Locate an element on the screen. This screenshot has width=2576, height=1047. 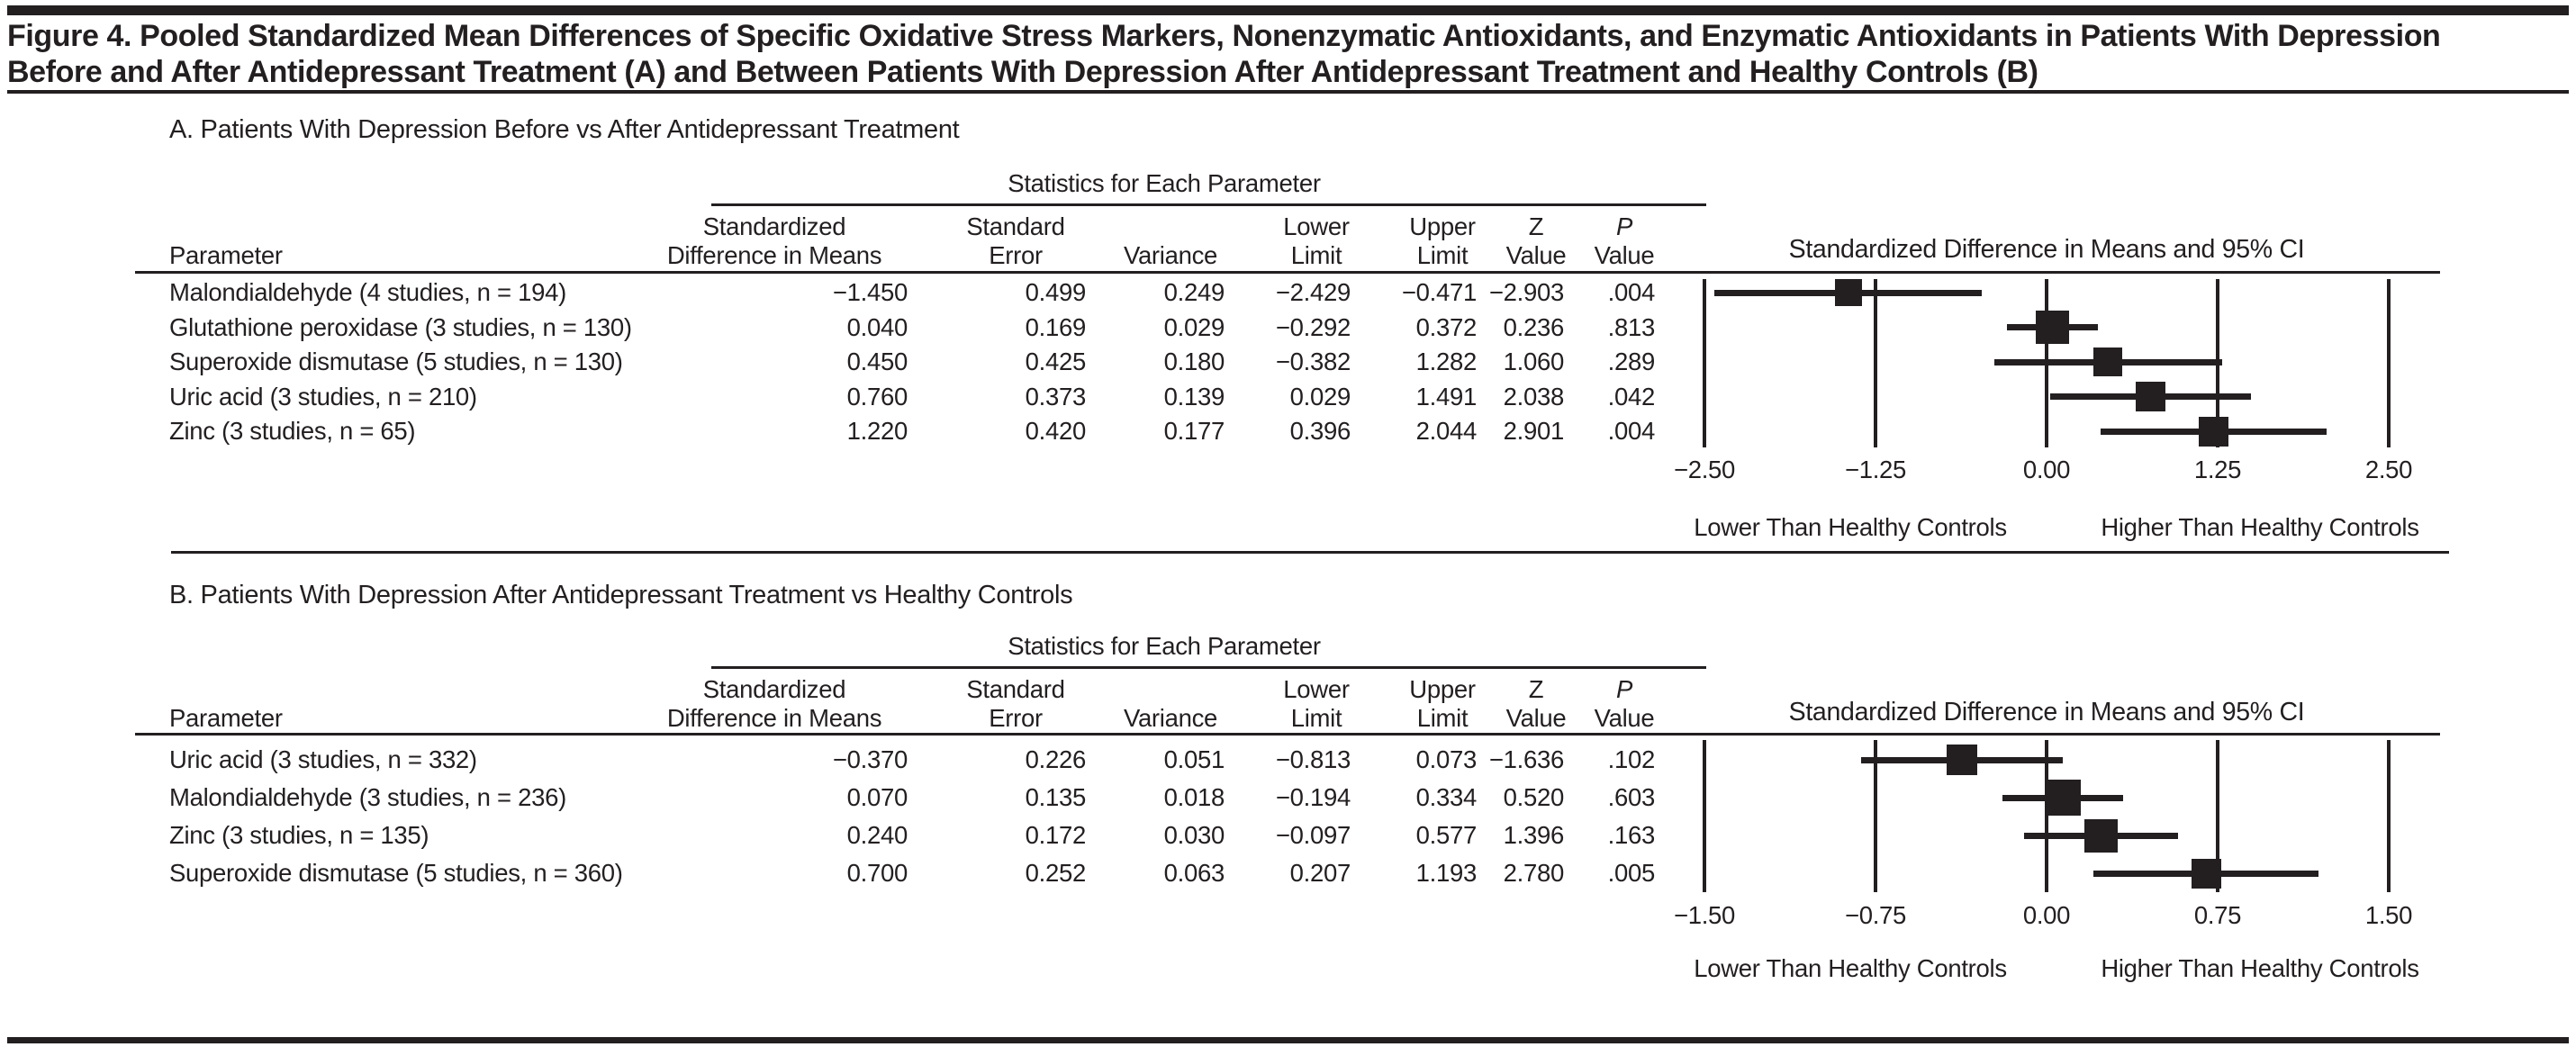
stat-value-cell: 0.700 is located at coordinates (877, 873).